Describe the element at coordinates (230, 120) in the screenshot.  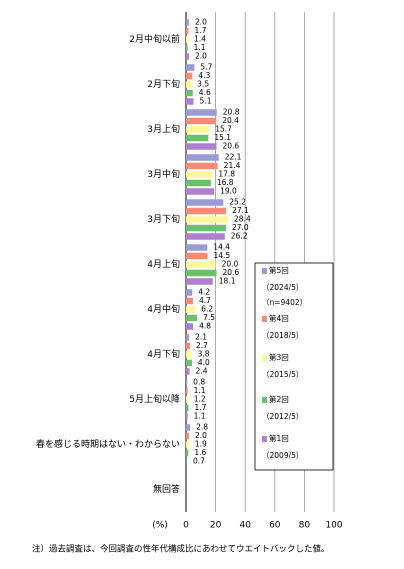
I see `value-label: 20.4` at that location.